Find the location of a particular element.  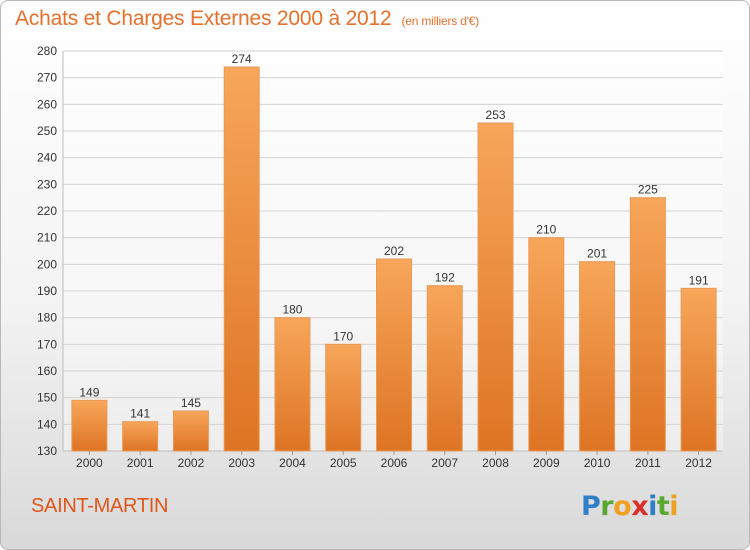

data-label: 149 is located at coordinates (89, 392).